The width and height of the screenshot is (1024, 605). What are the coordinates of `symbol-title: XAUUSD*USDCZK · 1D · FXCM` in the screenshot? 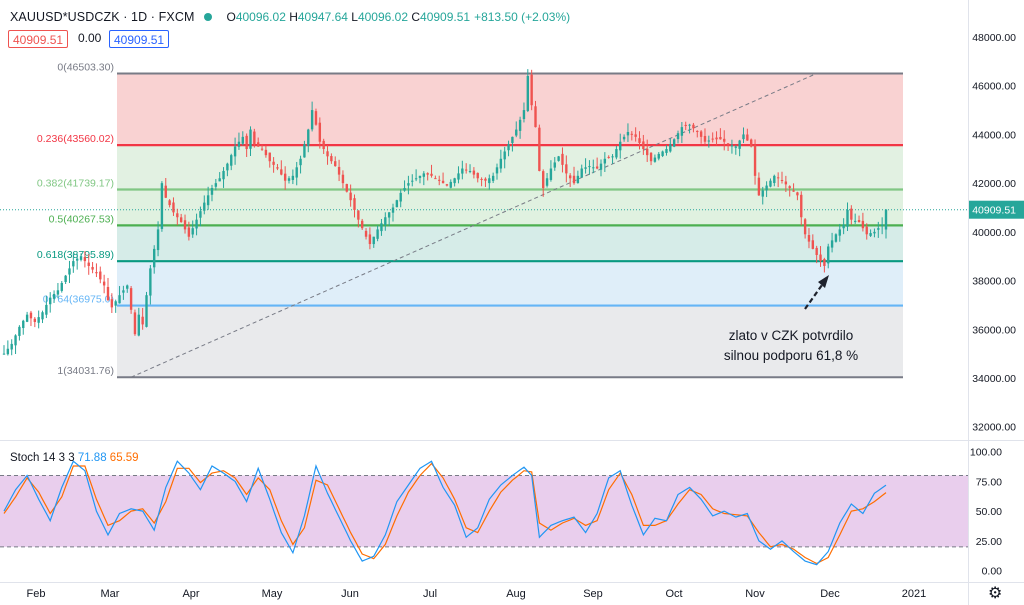 It's located at (102, 17).